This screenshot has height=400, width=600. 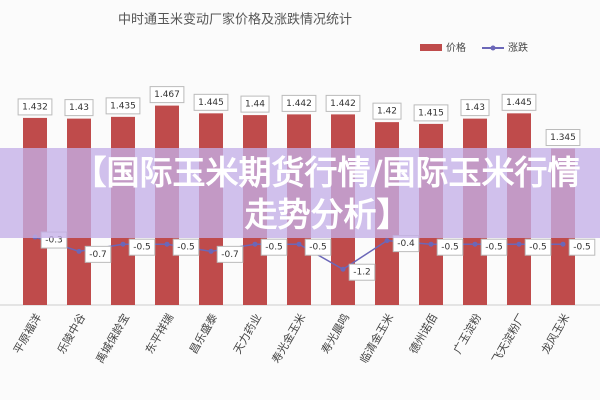 I want to click on data-label: 1.432, so click(x=35, y=107).